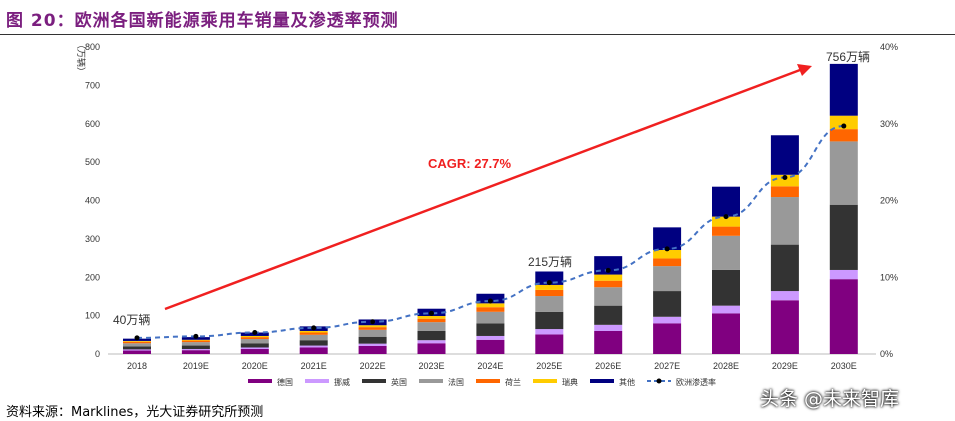 This screenshot has height=421, width=955. I want to click on x-tick-label: 2022E, so click(373, 366).